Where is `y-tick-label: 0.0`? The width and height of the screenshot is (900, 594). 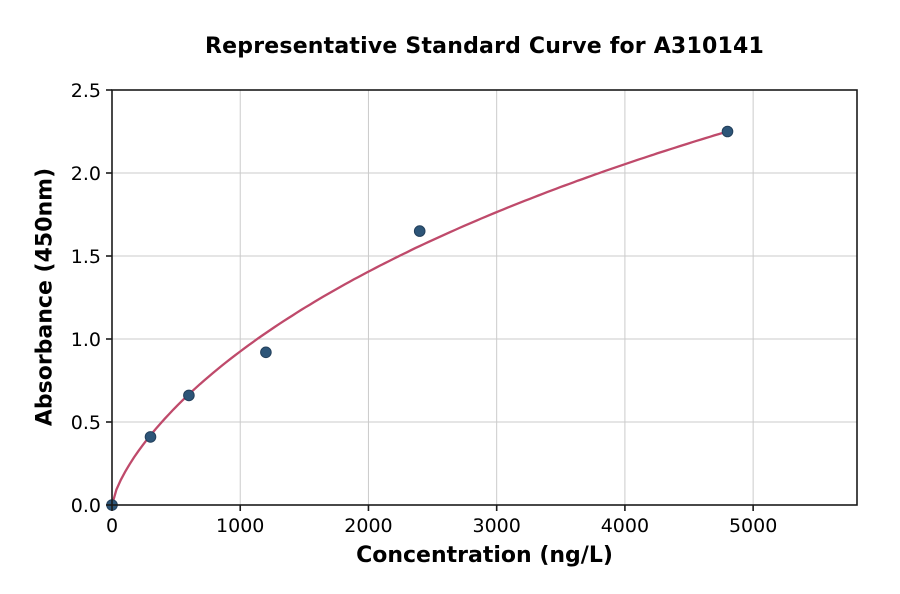
y-tick-label: 0.0 is located at coordinates (86, 506).